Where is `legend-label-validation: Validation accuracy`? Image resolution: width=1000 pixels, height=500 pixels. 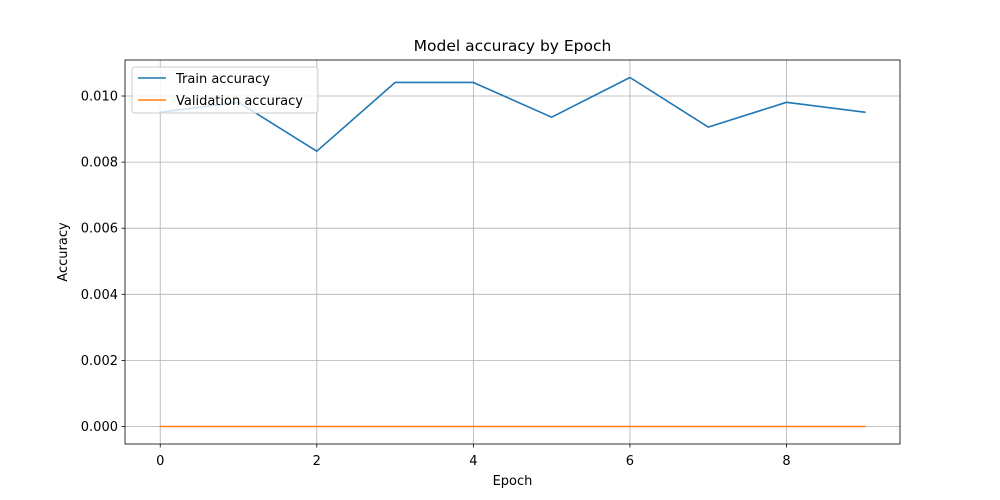 legend-label-validation: Validation accuracy is located at coordinates (239, 101).